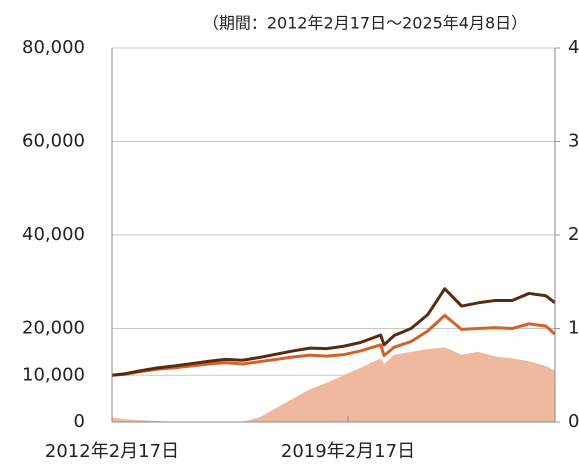 The image size is (579, 469). What do you see at coordinates (573, 141) in the screenshot?
I see `y2-tick-label: 3` at bounding box center [573, 141].